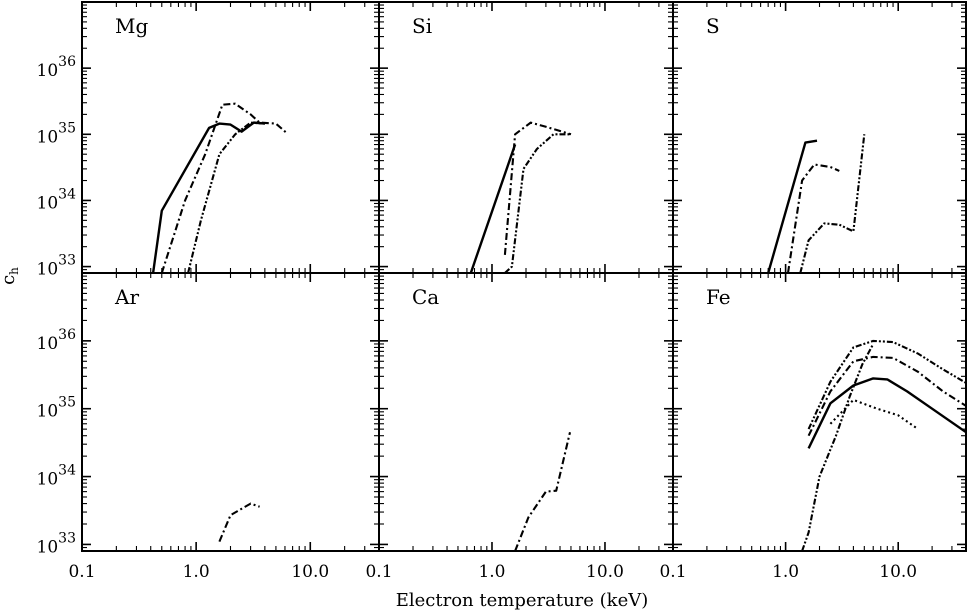 This screenshot has width=968, height=612. Describe the element at coordinates (874, 414) in the screenshot. I see `series-line-dotted` at that location.